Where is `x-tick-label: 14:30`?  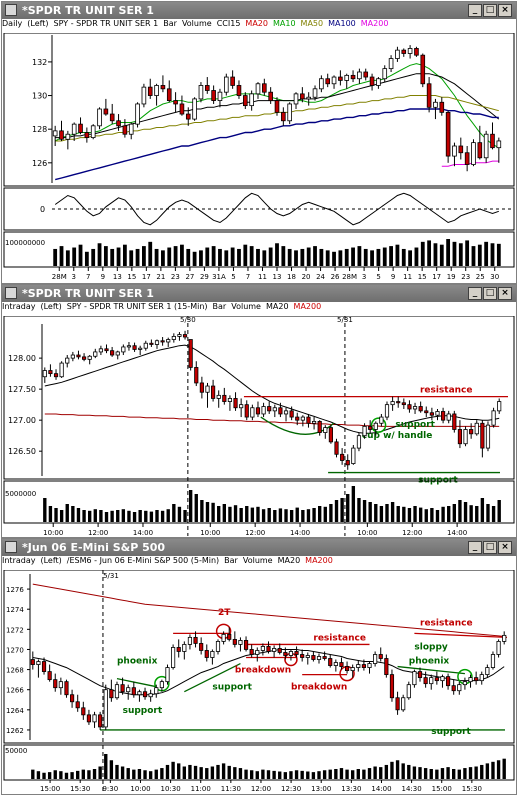 x-tick-label: 14:30 is located at coordinates (412, 789).